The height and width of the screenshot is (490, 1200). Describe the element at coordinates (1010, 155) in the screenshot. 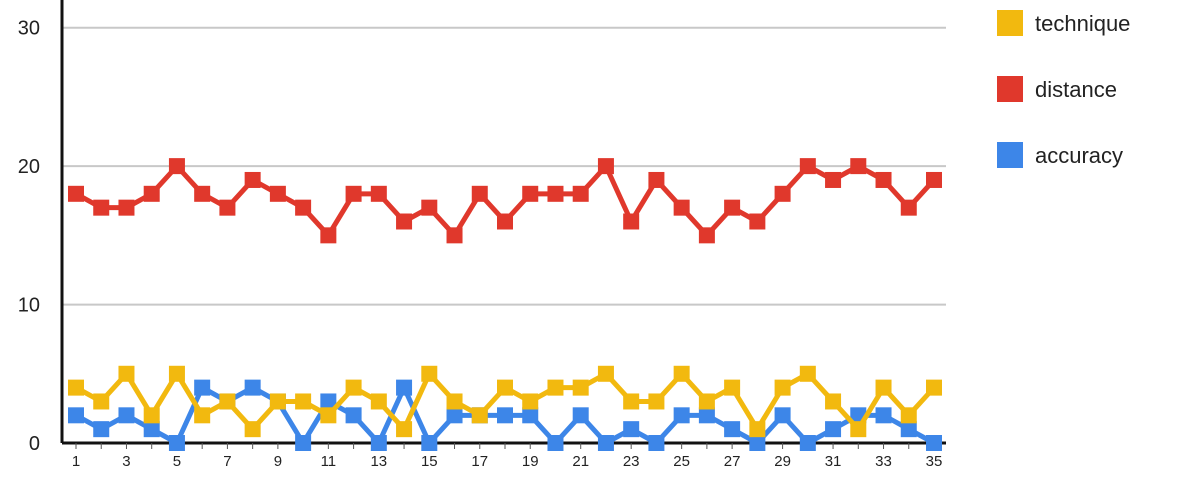

I see `legend-swatch` at that location.